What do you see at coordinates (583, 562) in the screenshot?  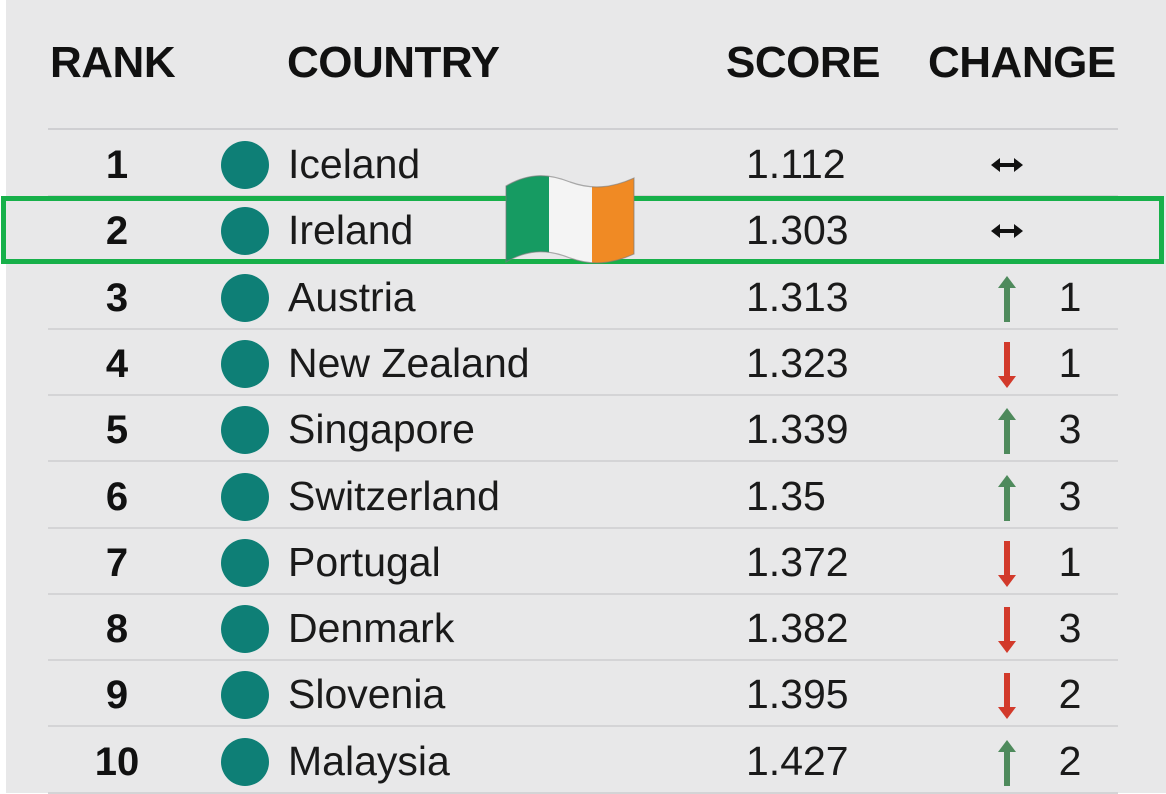 I see `table-row: 7 Portugal 1.372 1` at bounding box center [583, 562].